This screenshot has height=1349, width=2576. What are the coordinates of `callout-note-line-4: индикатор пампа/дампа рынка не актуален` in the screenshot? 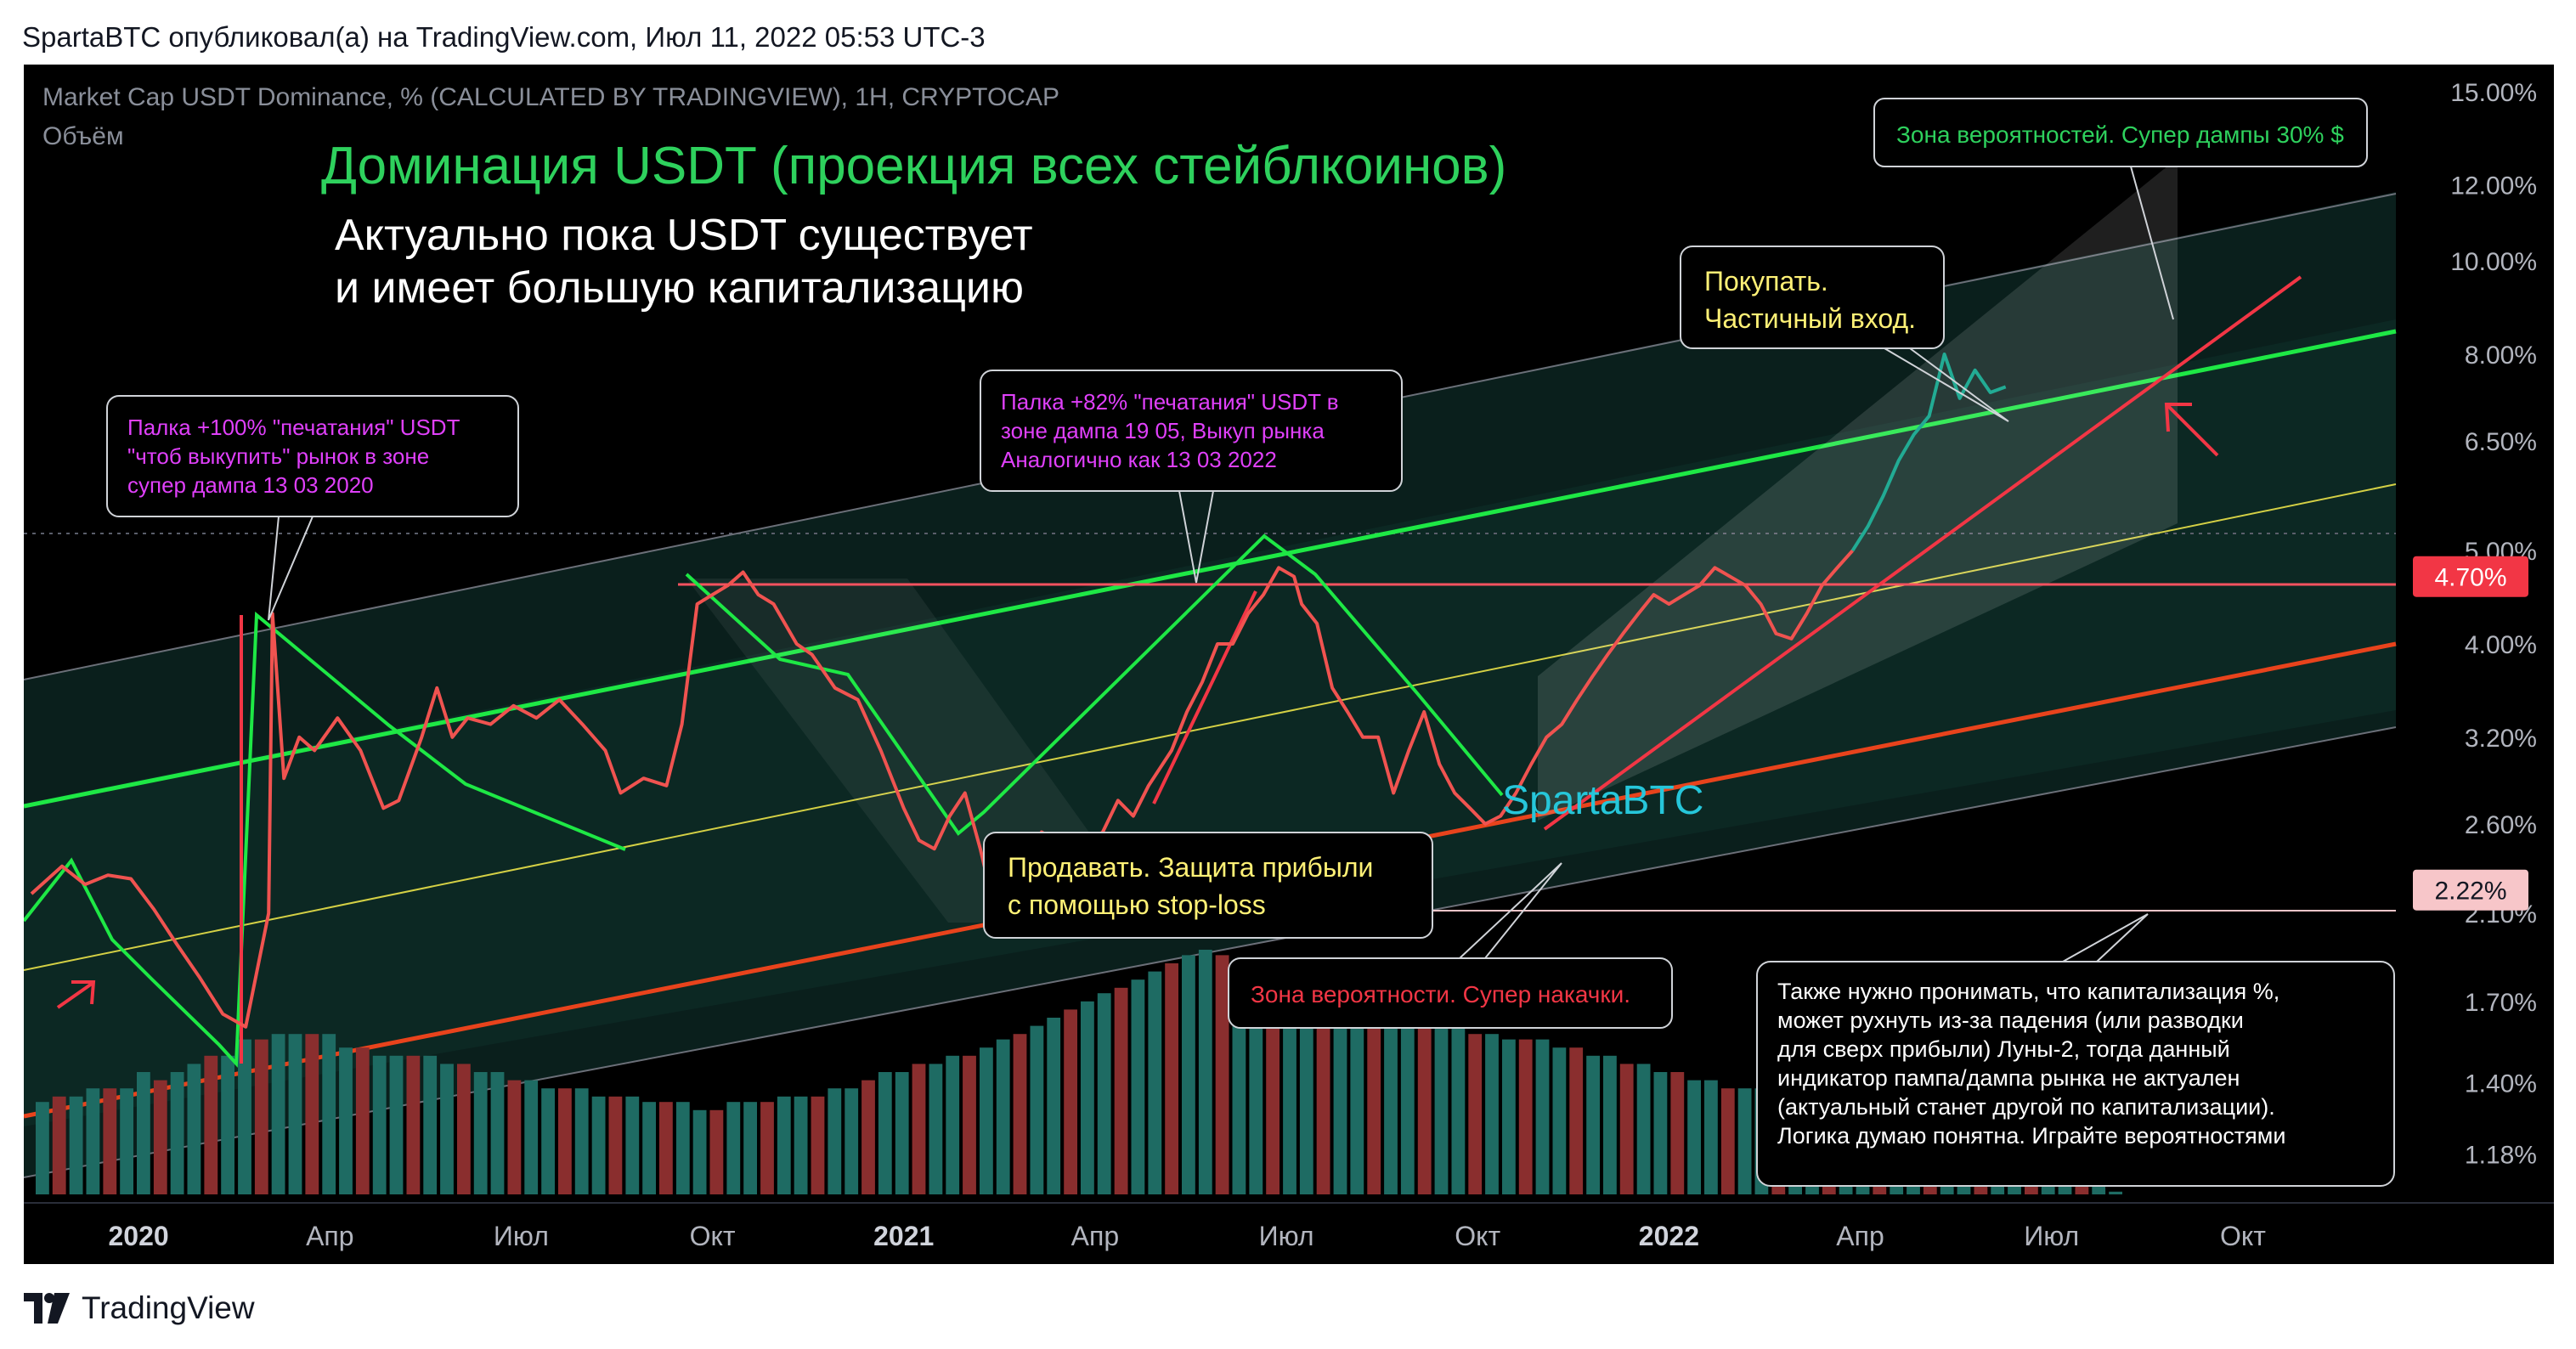 It's located at (2008, 1078).